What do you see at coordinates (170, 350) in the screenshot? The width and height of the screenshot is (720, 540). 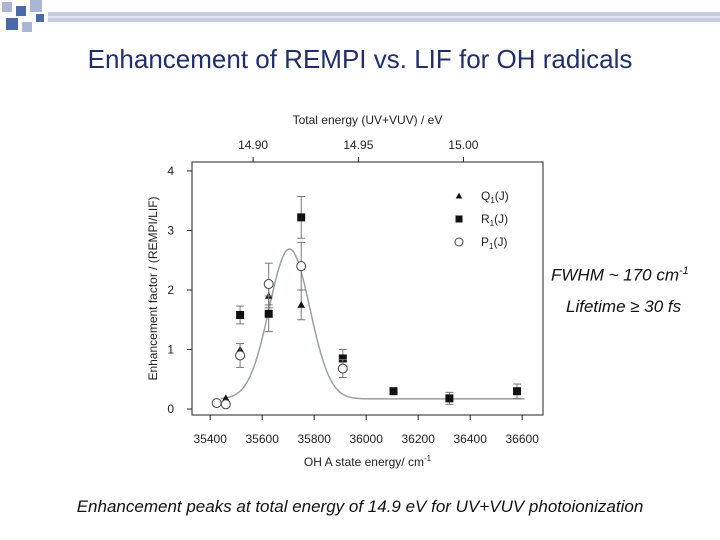 I see `y-tick-label: 1` at bounding box center [170, 350].